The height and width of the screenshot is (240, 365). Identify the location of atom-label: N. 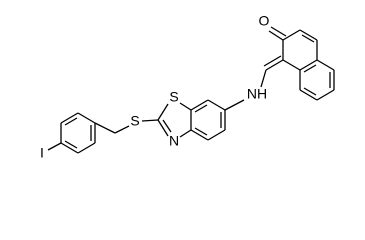
(174, 141).